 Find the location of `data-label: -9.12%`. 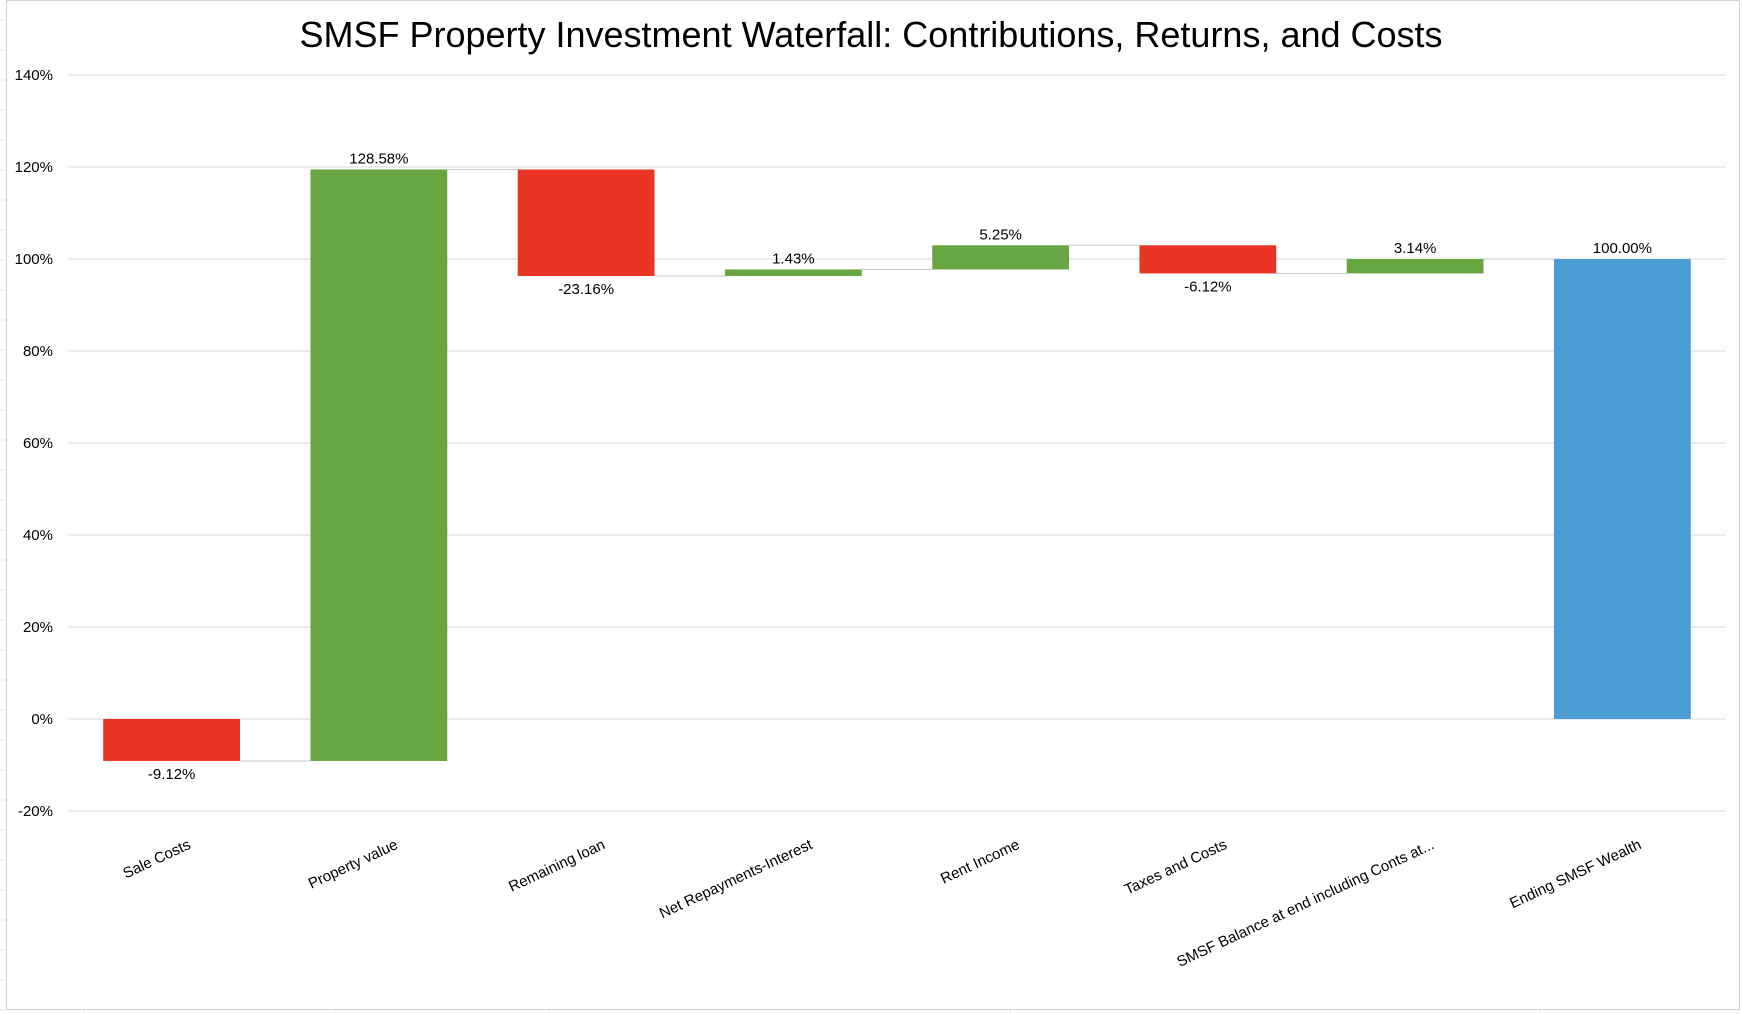

data-label: -9.12% is located at coordinates (172, 774).